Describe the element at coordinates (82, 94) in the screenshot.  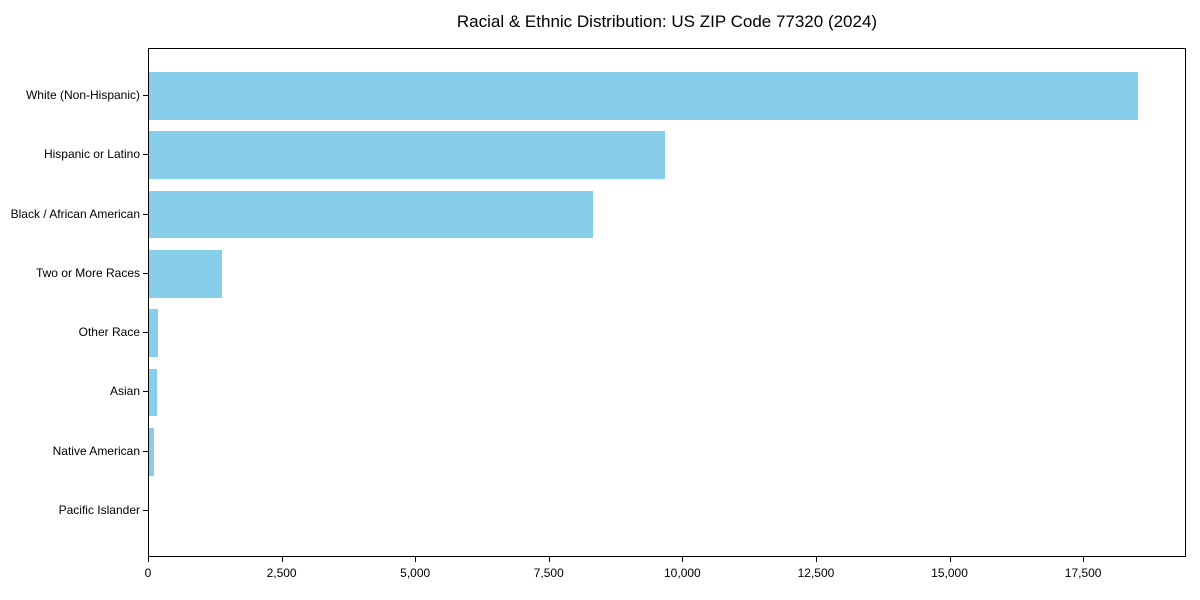
I see `y-tick-label: White (Non-Hispanic)` at that location.